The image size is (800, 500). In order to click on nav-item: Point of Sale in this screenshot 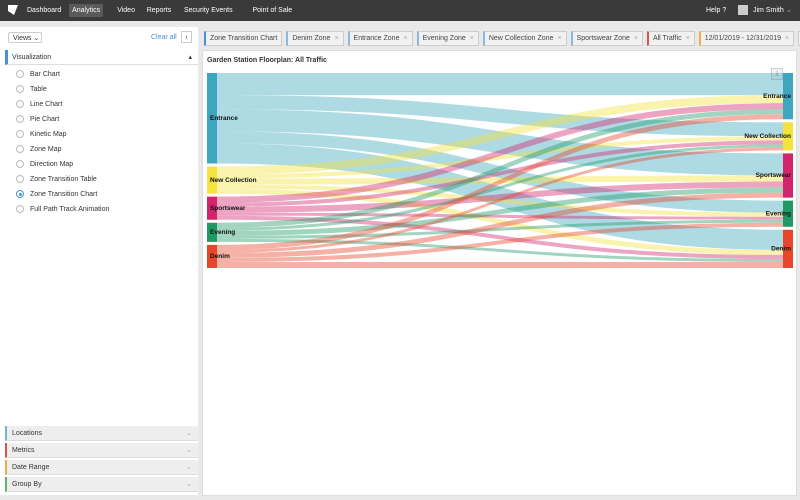, I will do `click(272, 10)`.